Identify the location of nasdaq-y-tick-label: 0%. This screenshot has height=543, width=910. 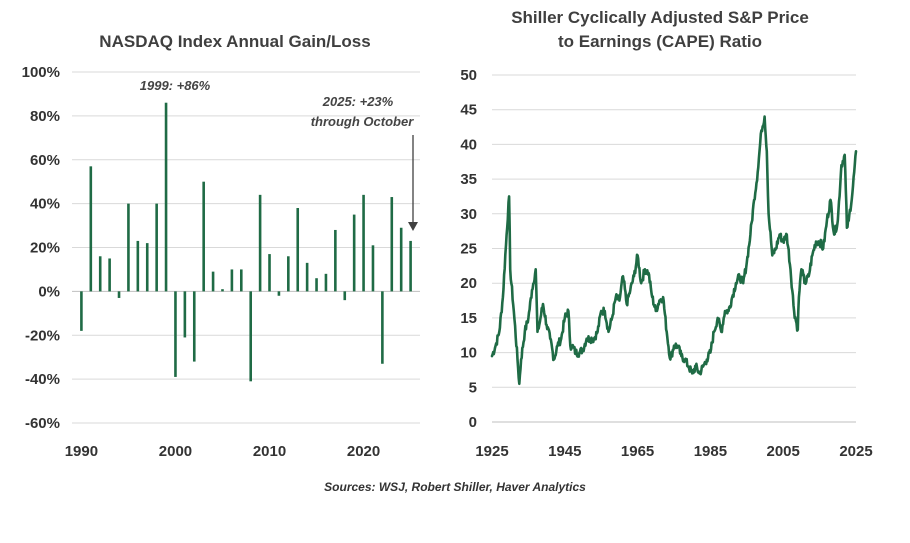
(49, 291).